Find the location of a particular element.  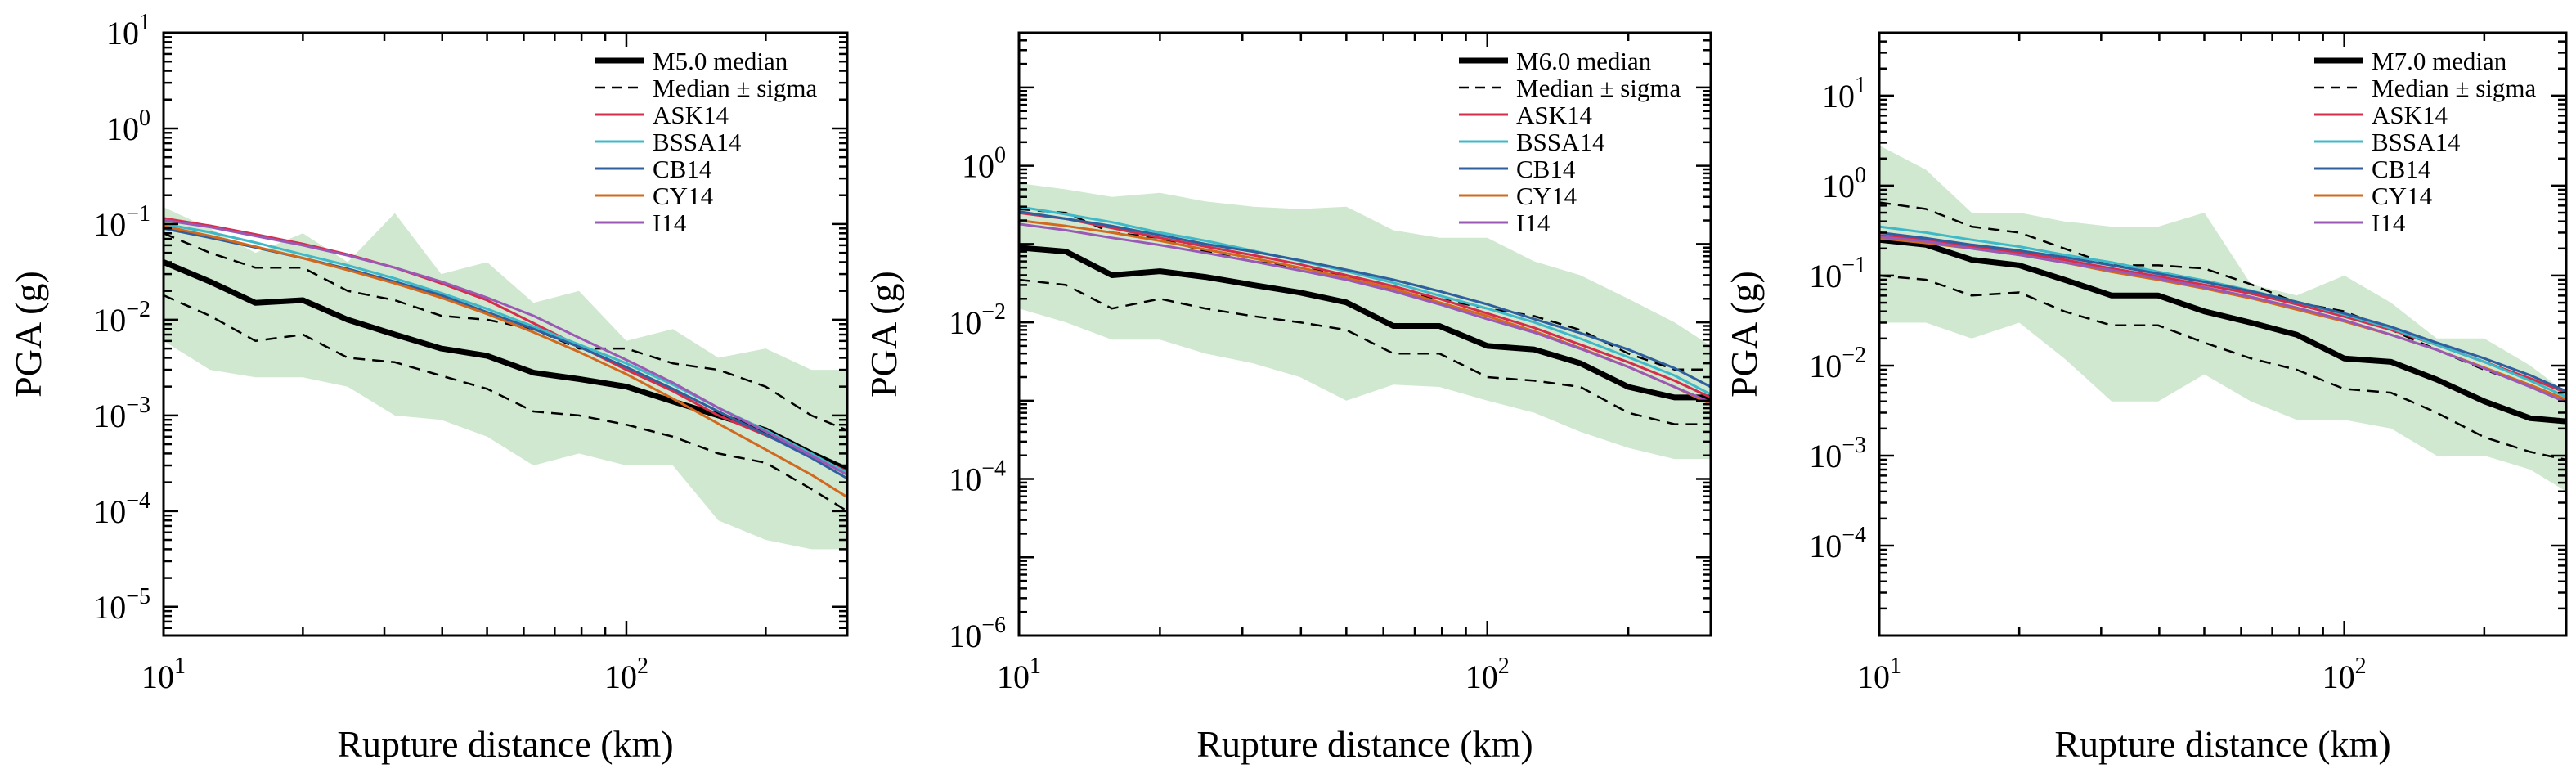

y-tick-label: 10⁻⁶ is located at coordinates (978, 634).